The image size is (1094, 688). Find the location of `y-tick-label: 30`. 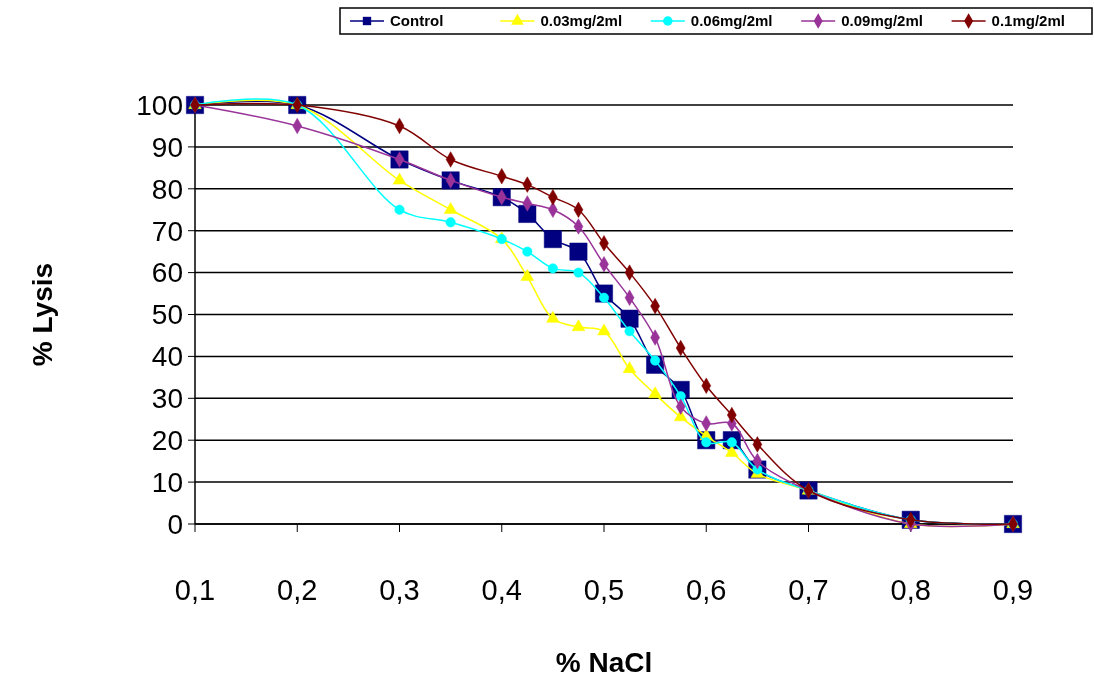

y-tick-label: 30 is located at coordinates (167, 399).